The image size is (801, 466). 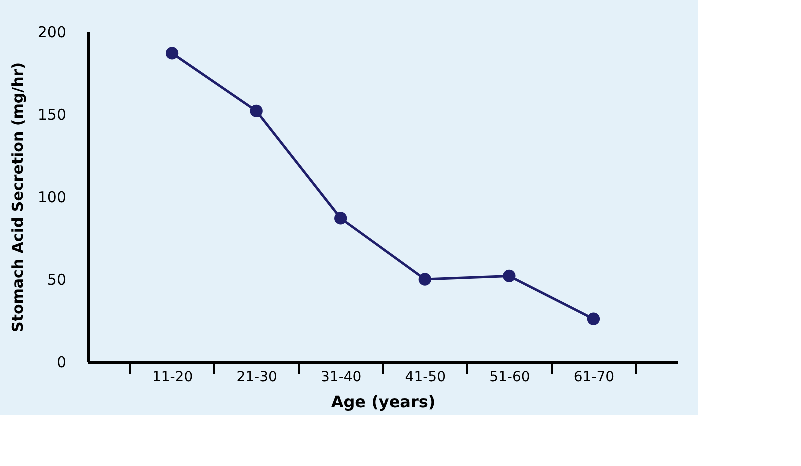 I want to click on y-tick-label: 0, so click(x=61, y=363).